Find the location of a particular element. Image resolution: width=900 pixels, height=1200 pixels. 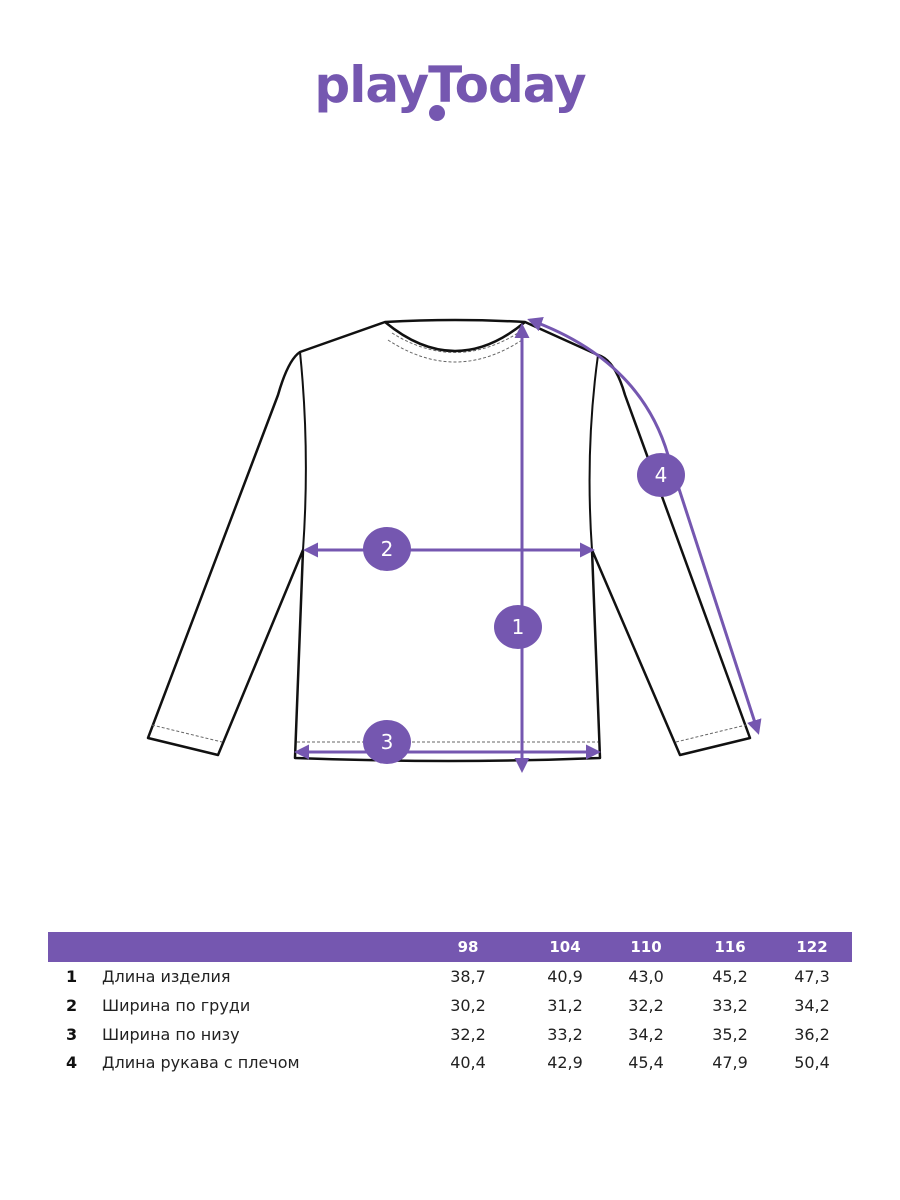

row-label: Длина рукава с плечом is located at coordinates (201, 1062).